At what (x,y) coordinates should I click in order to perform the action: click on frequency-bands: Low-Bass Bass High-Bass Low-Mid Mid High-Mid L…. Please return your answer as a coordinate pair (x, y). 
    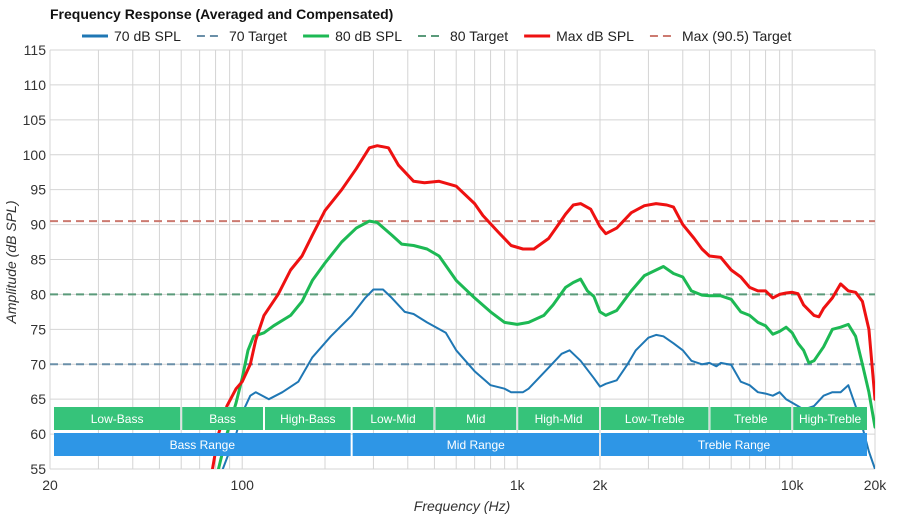
    Looking at the image, I should click on (460, 431).